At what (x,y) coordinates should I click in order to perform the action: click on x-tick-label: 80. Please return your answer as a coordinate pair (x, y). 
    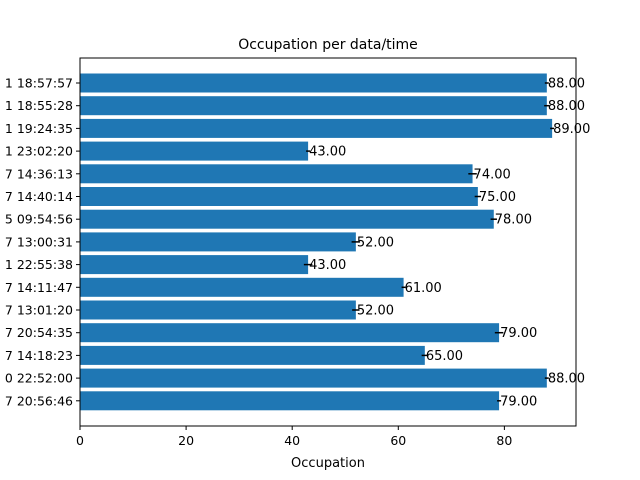
    Looking at the image, I should click on (504, 440).